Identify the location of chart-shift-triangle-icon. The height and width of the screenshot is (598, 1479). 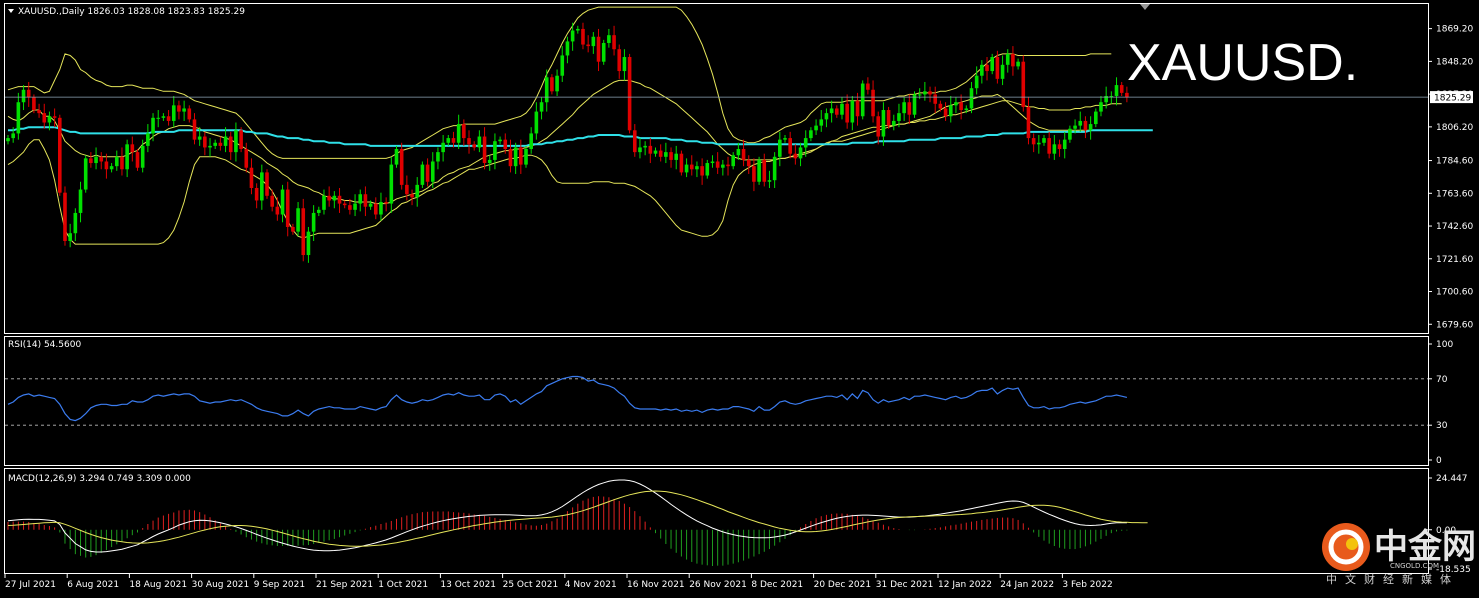
(1145, 7).